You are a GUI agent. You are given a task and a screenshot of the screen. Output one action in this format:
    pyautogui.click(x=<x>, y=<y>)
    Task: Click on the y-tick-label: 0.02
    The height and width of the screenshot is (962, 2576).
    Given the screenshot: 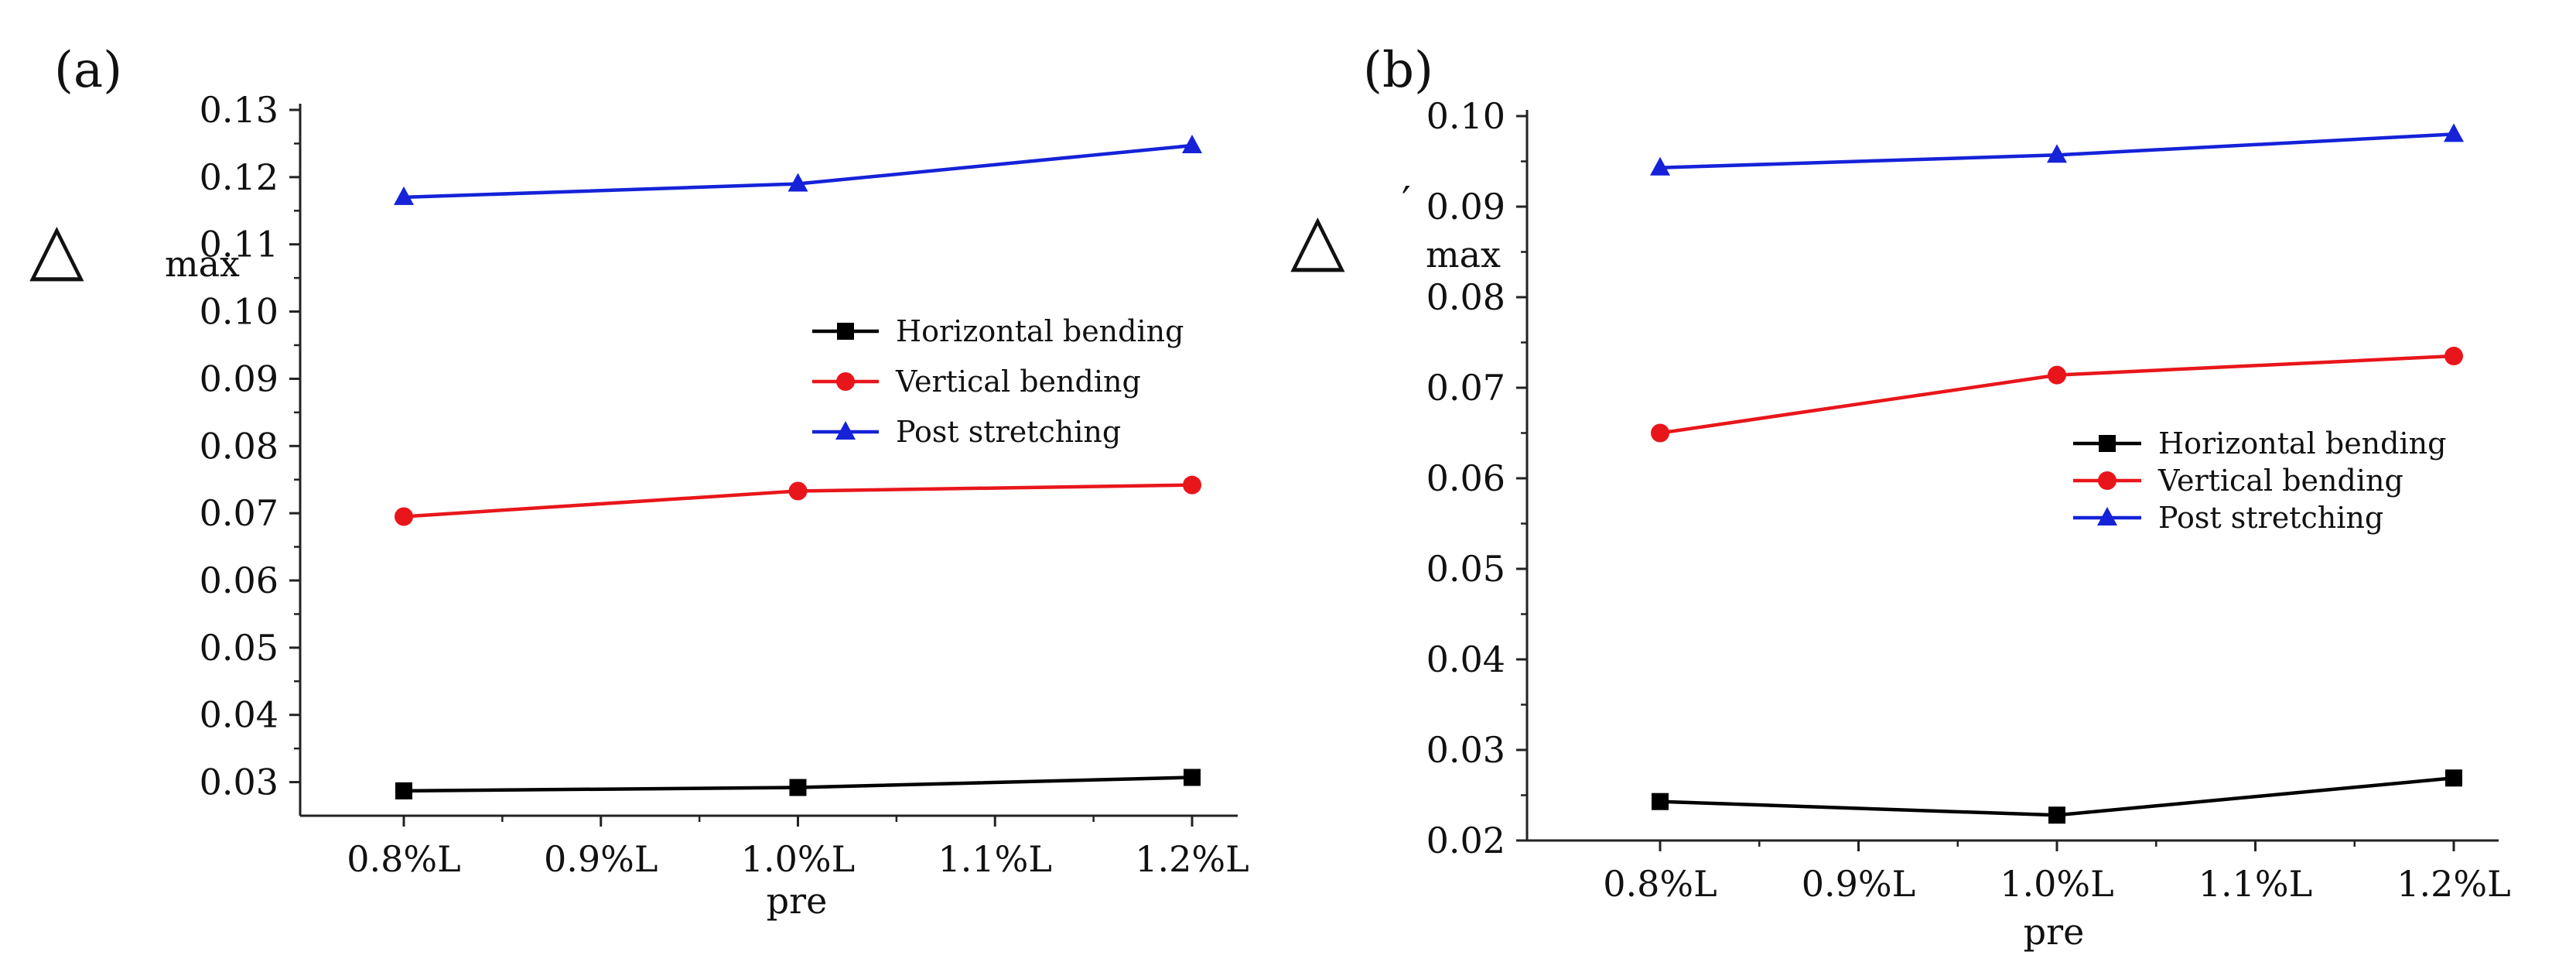 What is the action you would take?
    pyautogui.click(x=1465, y=840)
    